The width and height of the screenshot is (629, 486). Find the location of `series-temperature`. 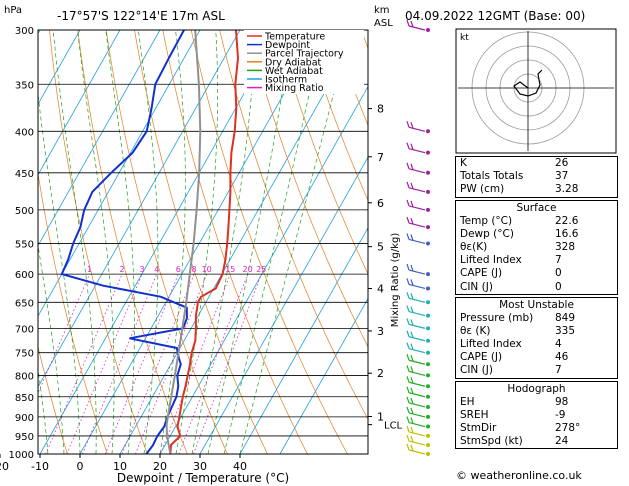

series-temperature is located at coordinates (204, 242).